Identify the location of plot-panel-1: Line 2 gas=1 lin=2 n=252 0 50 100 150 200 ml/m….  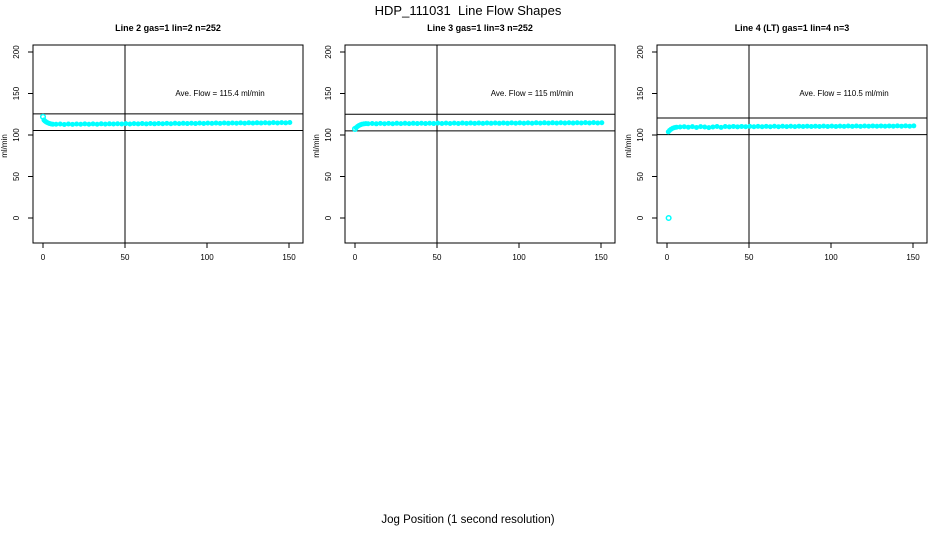
(152, 142).